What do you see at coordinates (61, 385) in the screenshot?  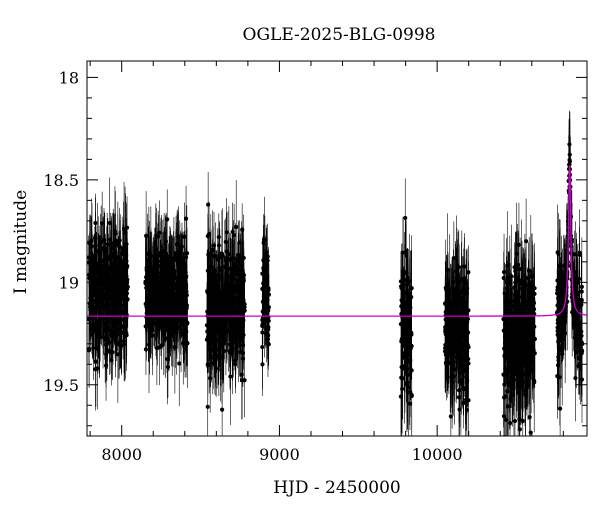 I see `y-tick-label: 19.5` at bounding box center [61, 385].